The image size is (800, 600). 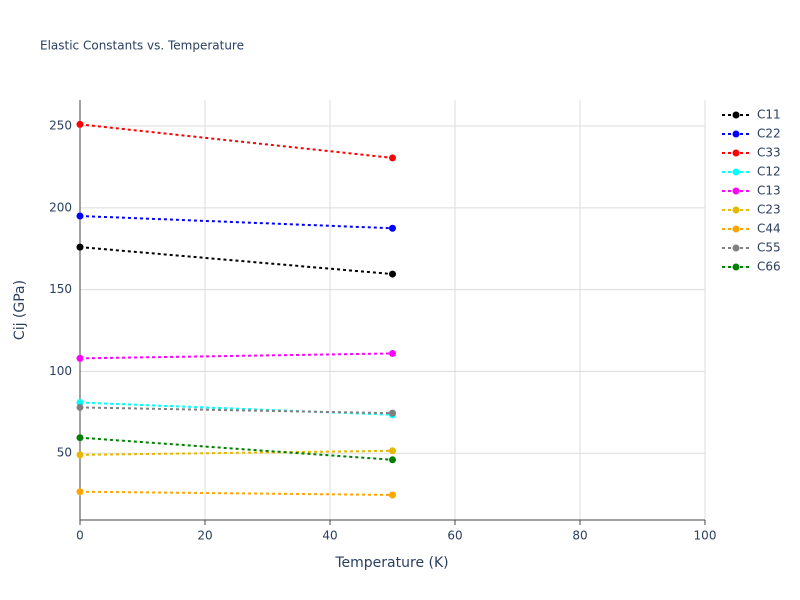 What do you see at coordinates (769, 267) in the screenshot?
I see `legend-label: C66` at bounding box center [769, 267].